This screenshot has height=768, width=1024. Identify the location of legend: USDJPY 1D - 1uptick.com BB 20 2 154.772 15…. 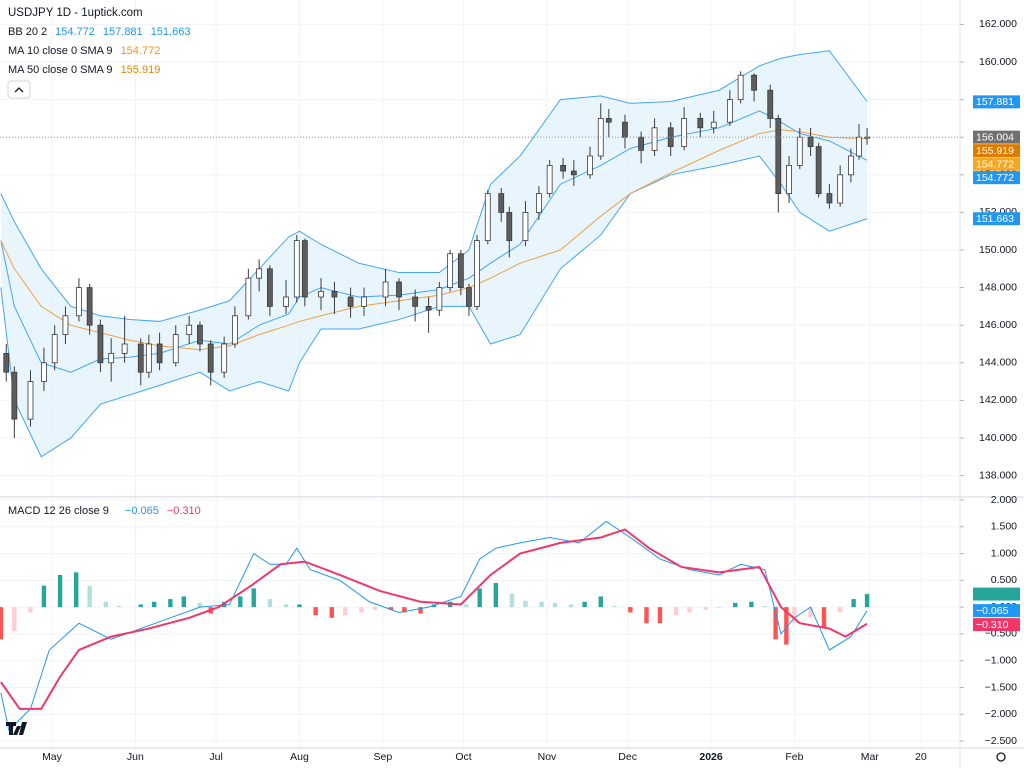
(104, 262).